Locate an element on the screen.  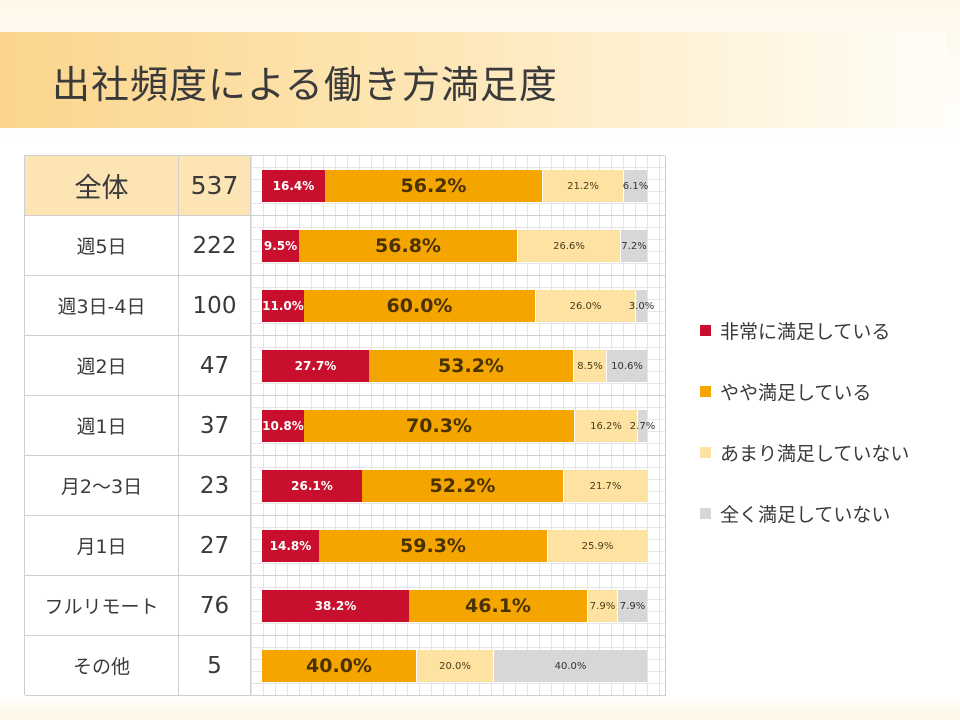
bar-segment-not: 8.5% is located at coordinates (589, 366).